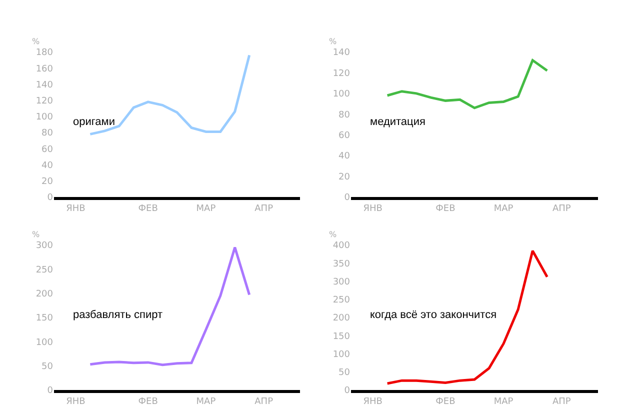 The width and height of the screenshot is (620, 407). What do you see at coordinates (398, 122) in the screenshot?
I see `series-label: медитация` at bounding box center [398, 122].